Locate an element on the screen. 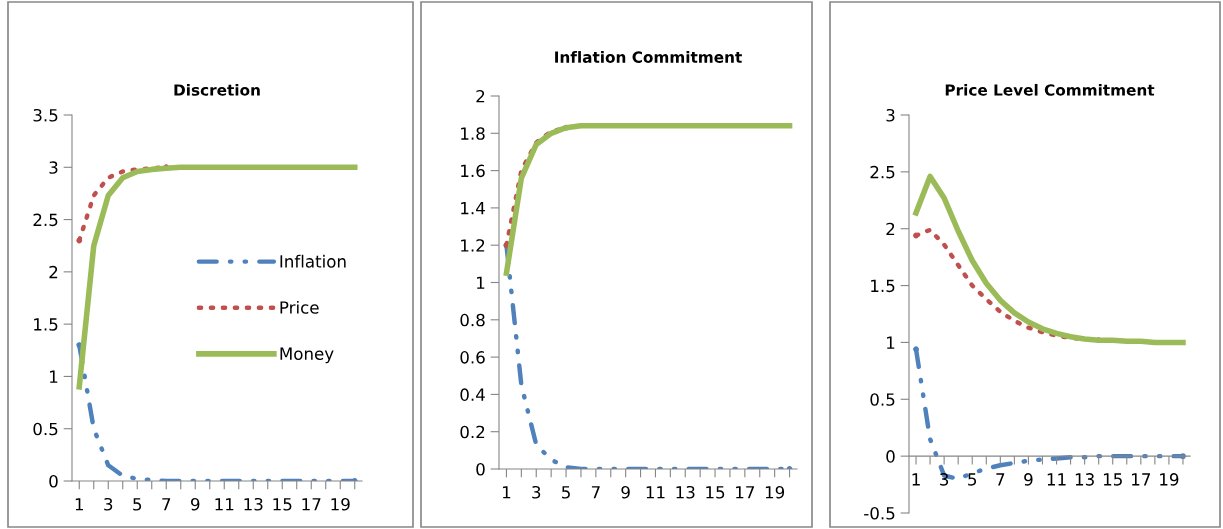 The width and height of the screenshot is (1223, 529). legend-label: Money is located at coordinates (307, 355).